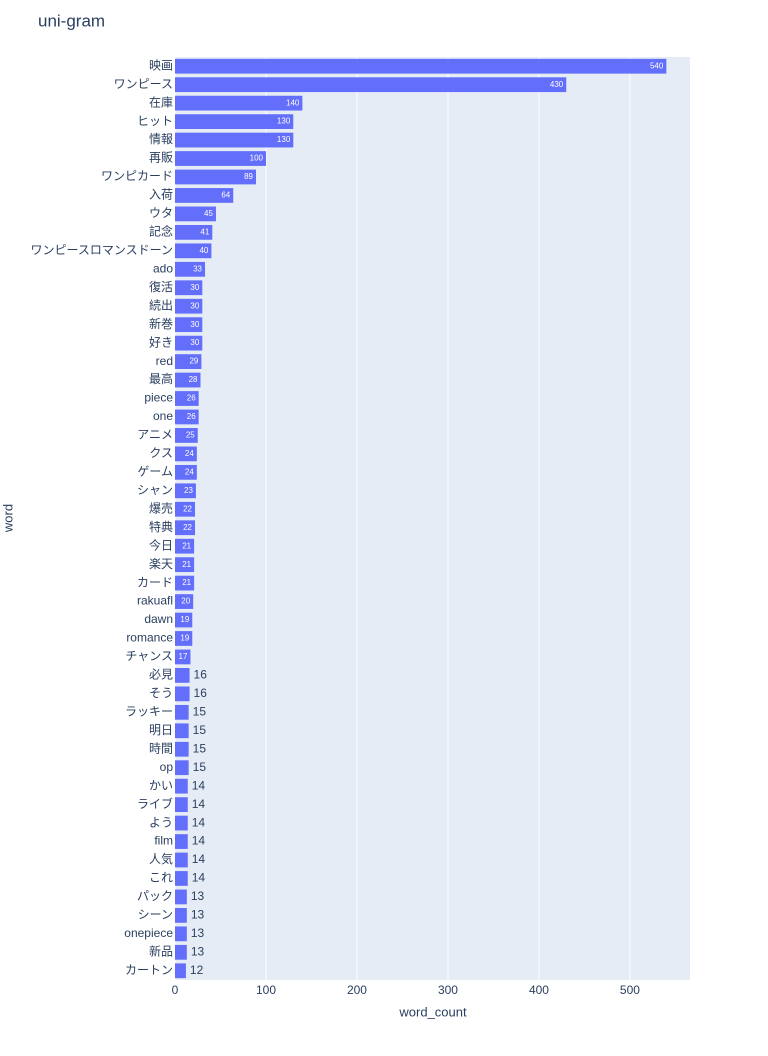 The image size is (768, 1056). What do you see at coordinates (161, 323) in the screenshot?
I see `y-tick-label: 新巻` at bounding box center [161, 323].